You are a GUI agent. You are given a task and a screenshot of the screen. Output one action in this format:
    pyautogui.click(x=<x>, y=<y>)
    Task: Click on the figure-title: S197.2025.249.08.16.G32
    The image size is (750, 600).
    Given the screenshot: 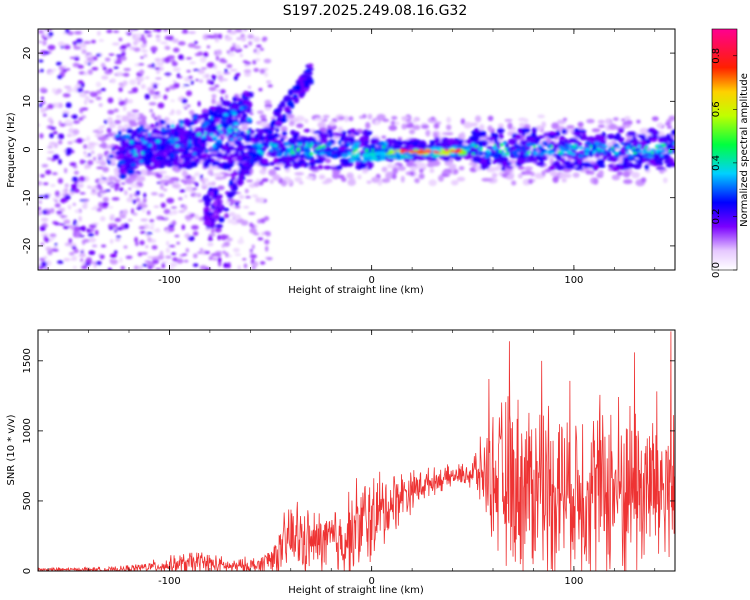 What is the action you would take?
    pyautogui.click(x=375, y=11)
    